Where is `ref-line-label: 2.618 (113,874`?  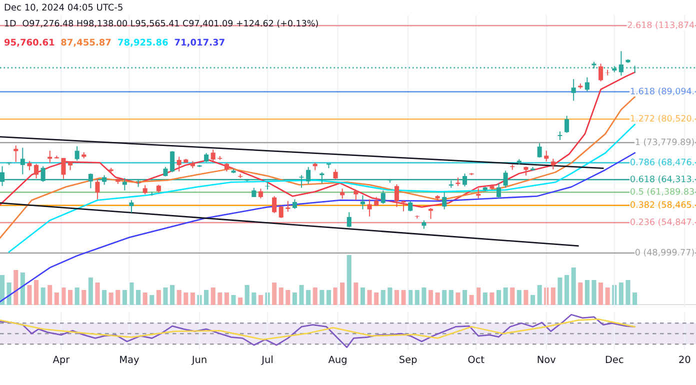 ref-line-label: 2.618 (113,874 is located at coordinates (661, 25).